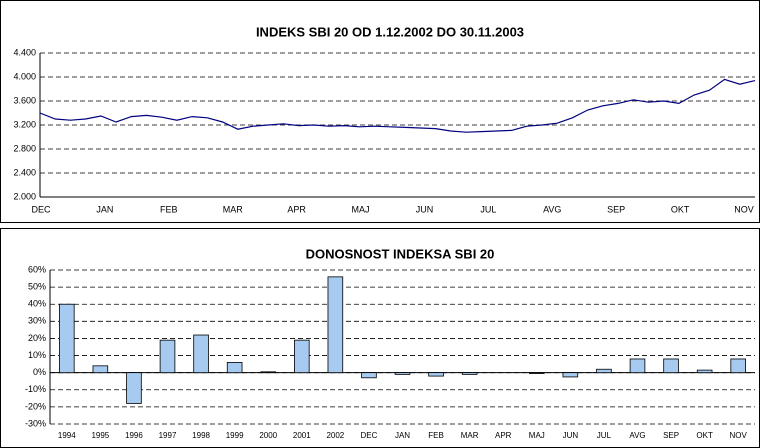 This screenshot has width=760, height=448. I want to click on y-tick-label: 50%, so click(37, 286).